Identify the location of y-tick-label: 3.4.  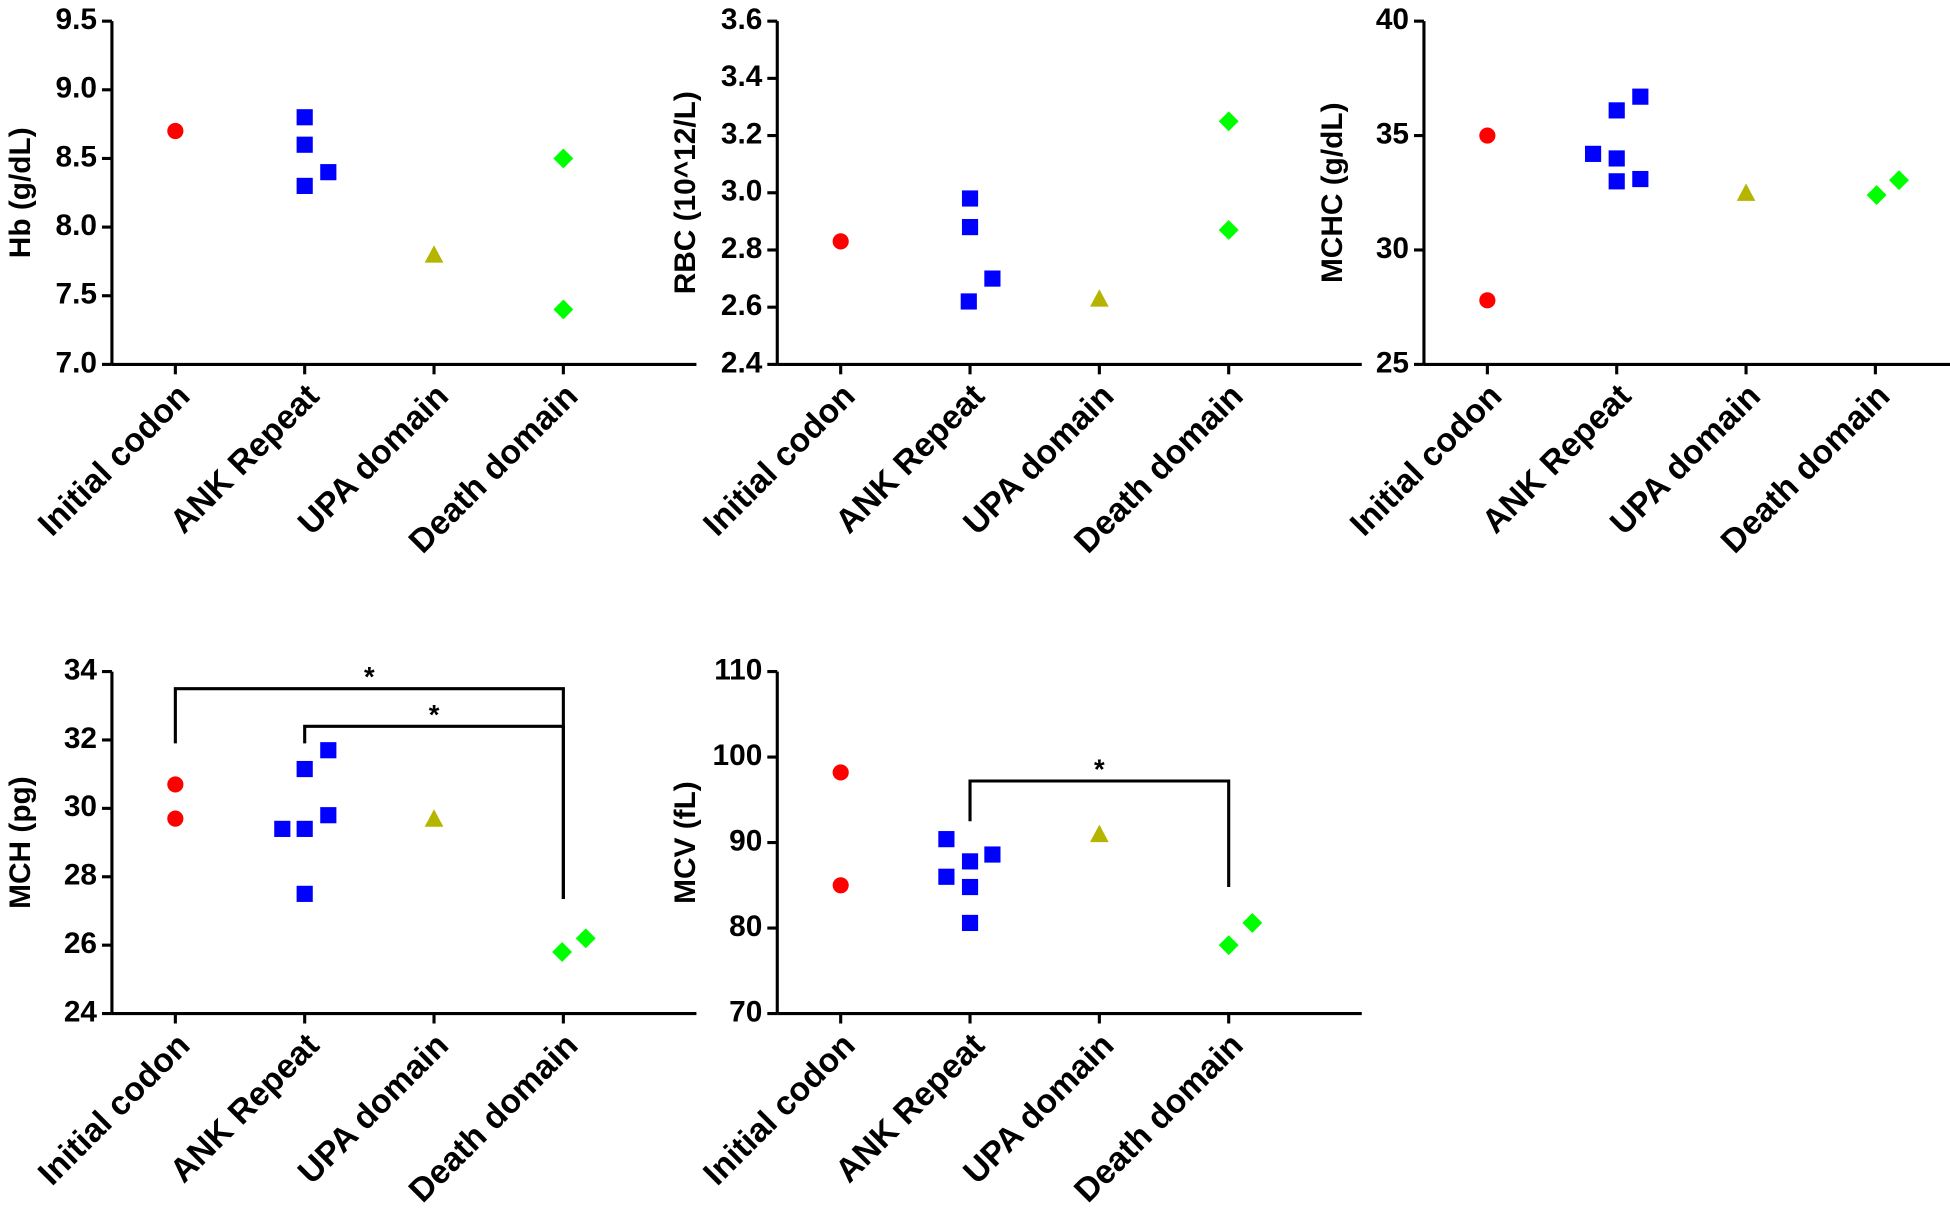
(742, 76).